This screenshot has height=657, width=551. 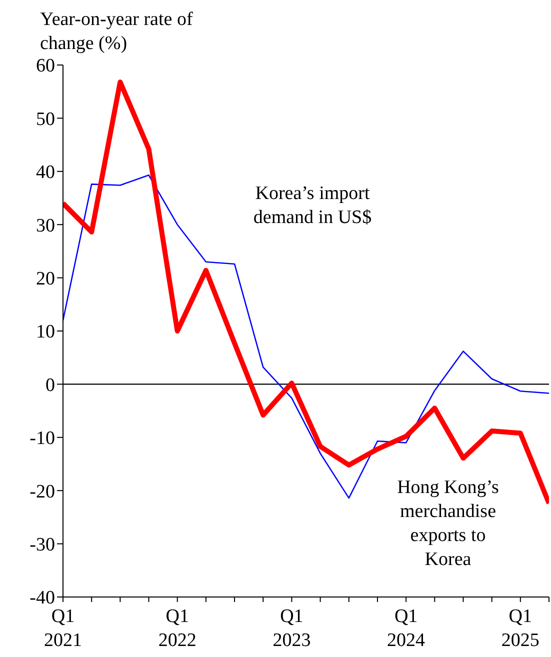 What do you see at coordinates (448, 524) in the screenshot?
I see `series-label: Hong Kong’s merchandise exports to Korea` at bounding box center [448, 524].